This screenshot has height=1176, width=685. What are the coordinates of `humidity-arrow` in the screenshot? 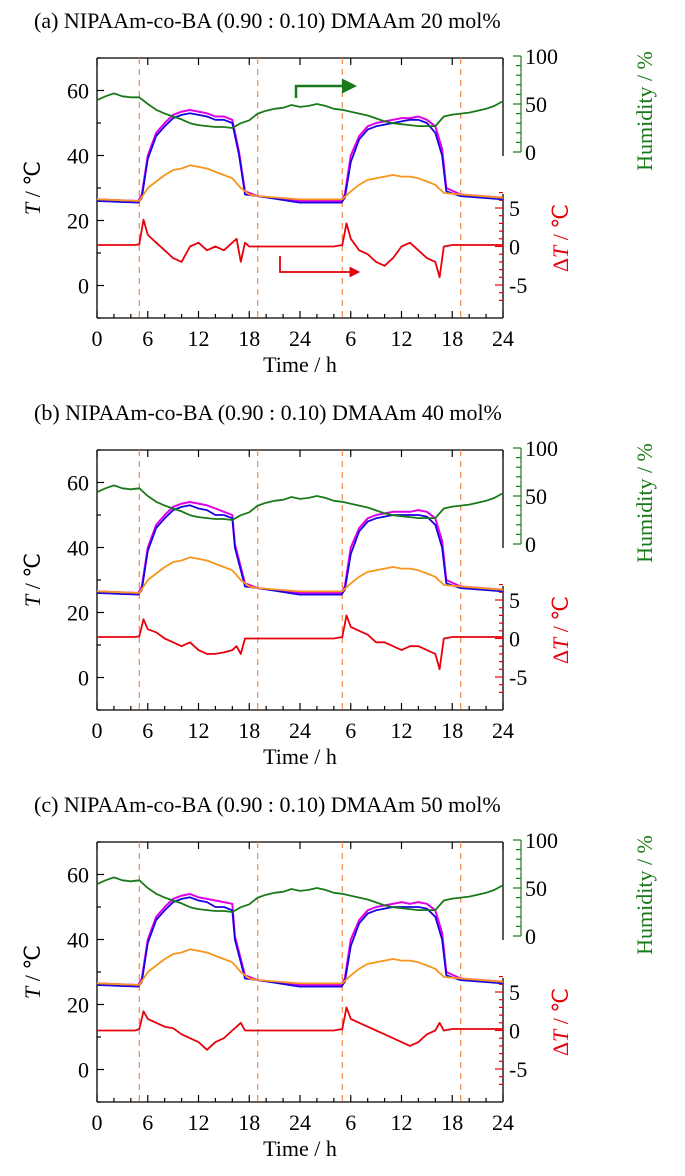 It's located at (325, 88).